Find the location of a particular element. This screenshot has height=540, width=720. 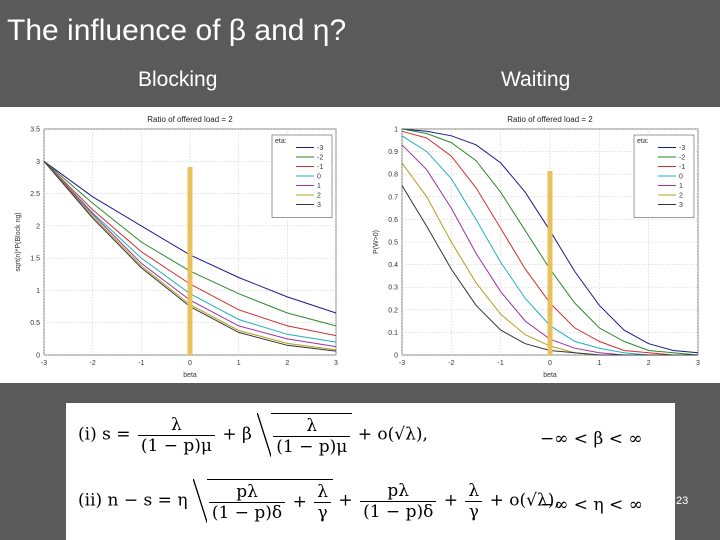

y-tick-label: 3 is located at coordinates (38, 162).